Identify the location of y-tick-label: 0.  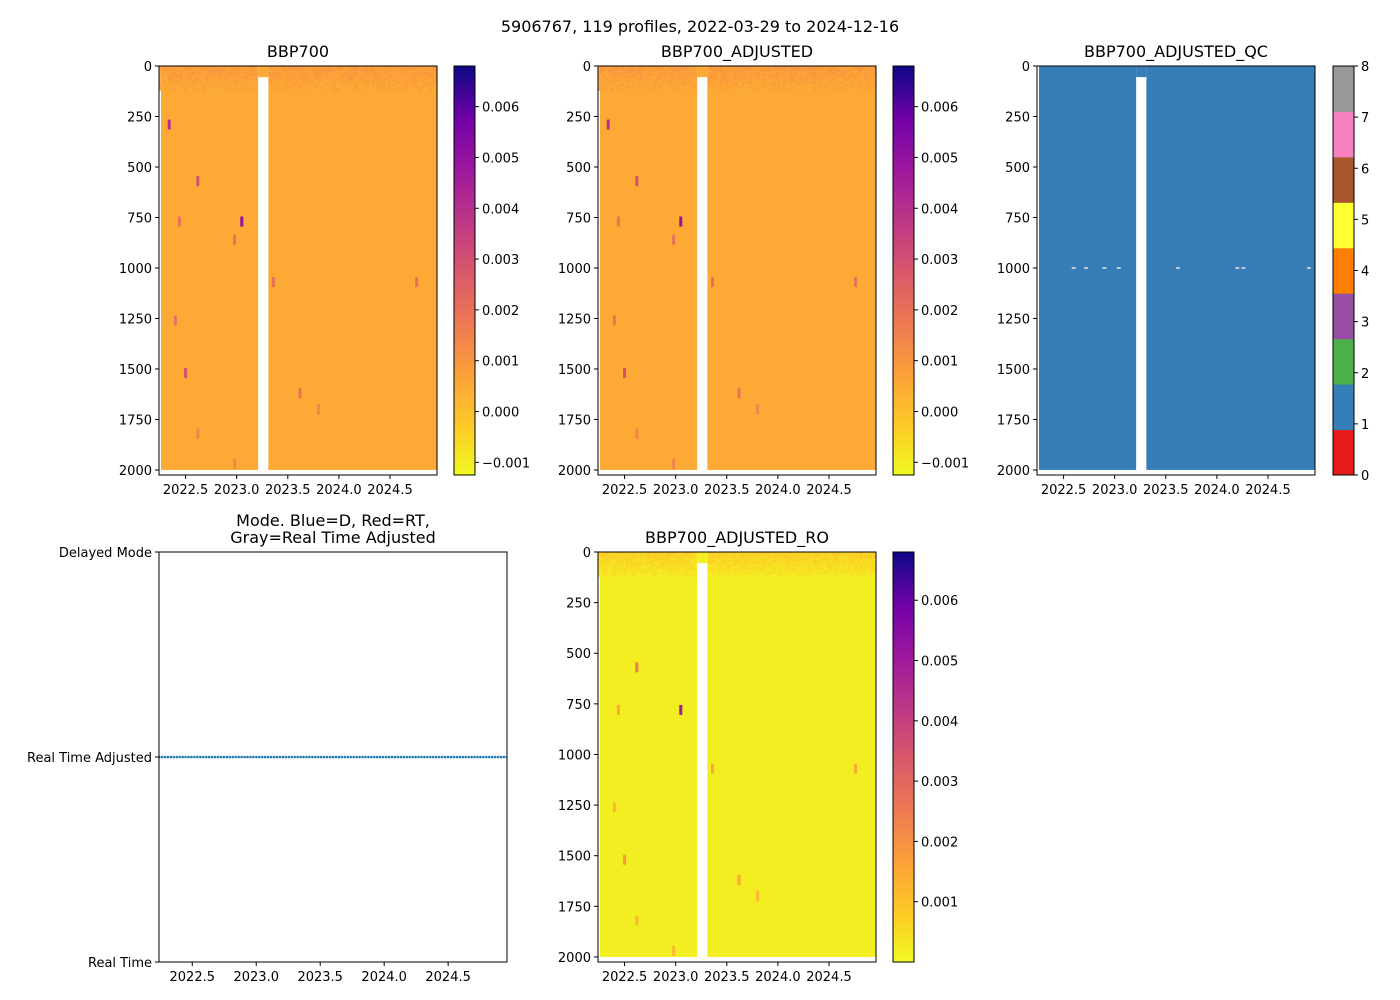
(587, 67).